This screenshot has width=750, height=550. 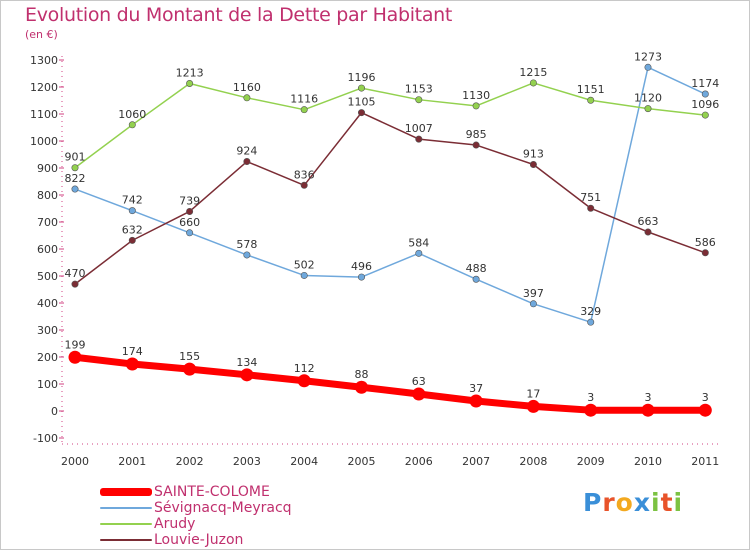 What do you see at coordinates (362, 102) in the screenshot?
I see `data-label: 1105` at bounding box center [362, 102].